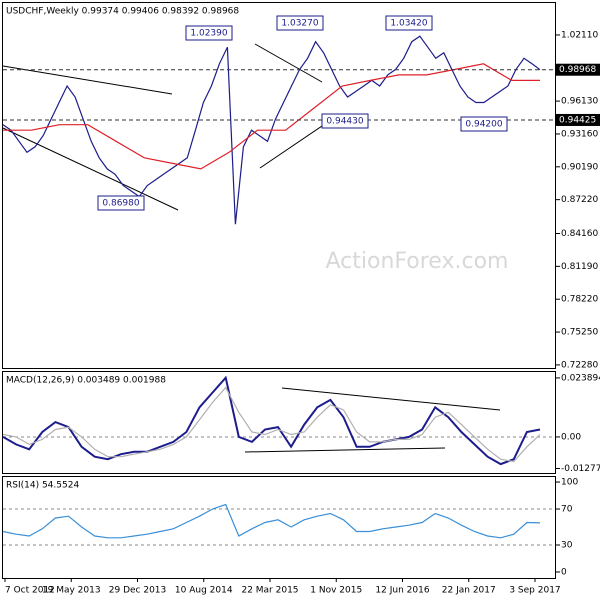 The height and width of the screenshot is (600, 600). I want to click on y-tick-label: 0.84160, so click(579, 234).